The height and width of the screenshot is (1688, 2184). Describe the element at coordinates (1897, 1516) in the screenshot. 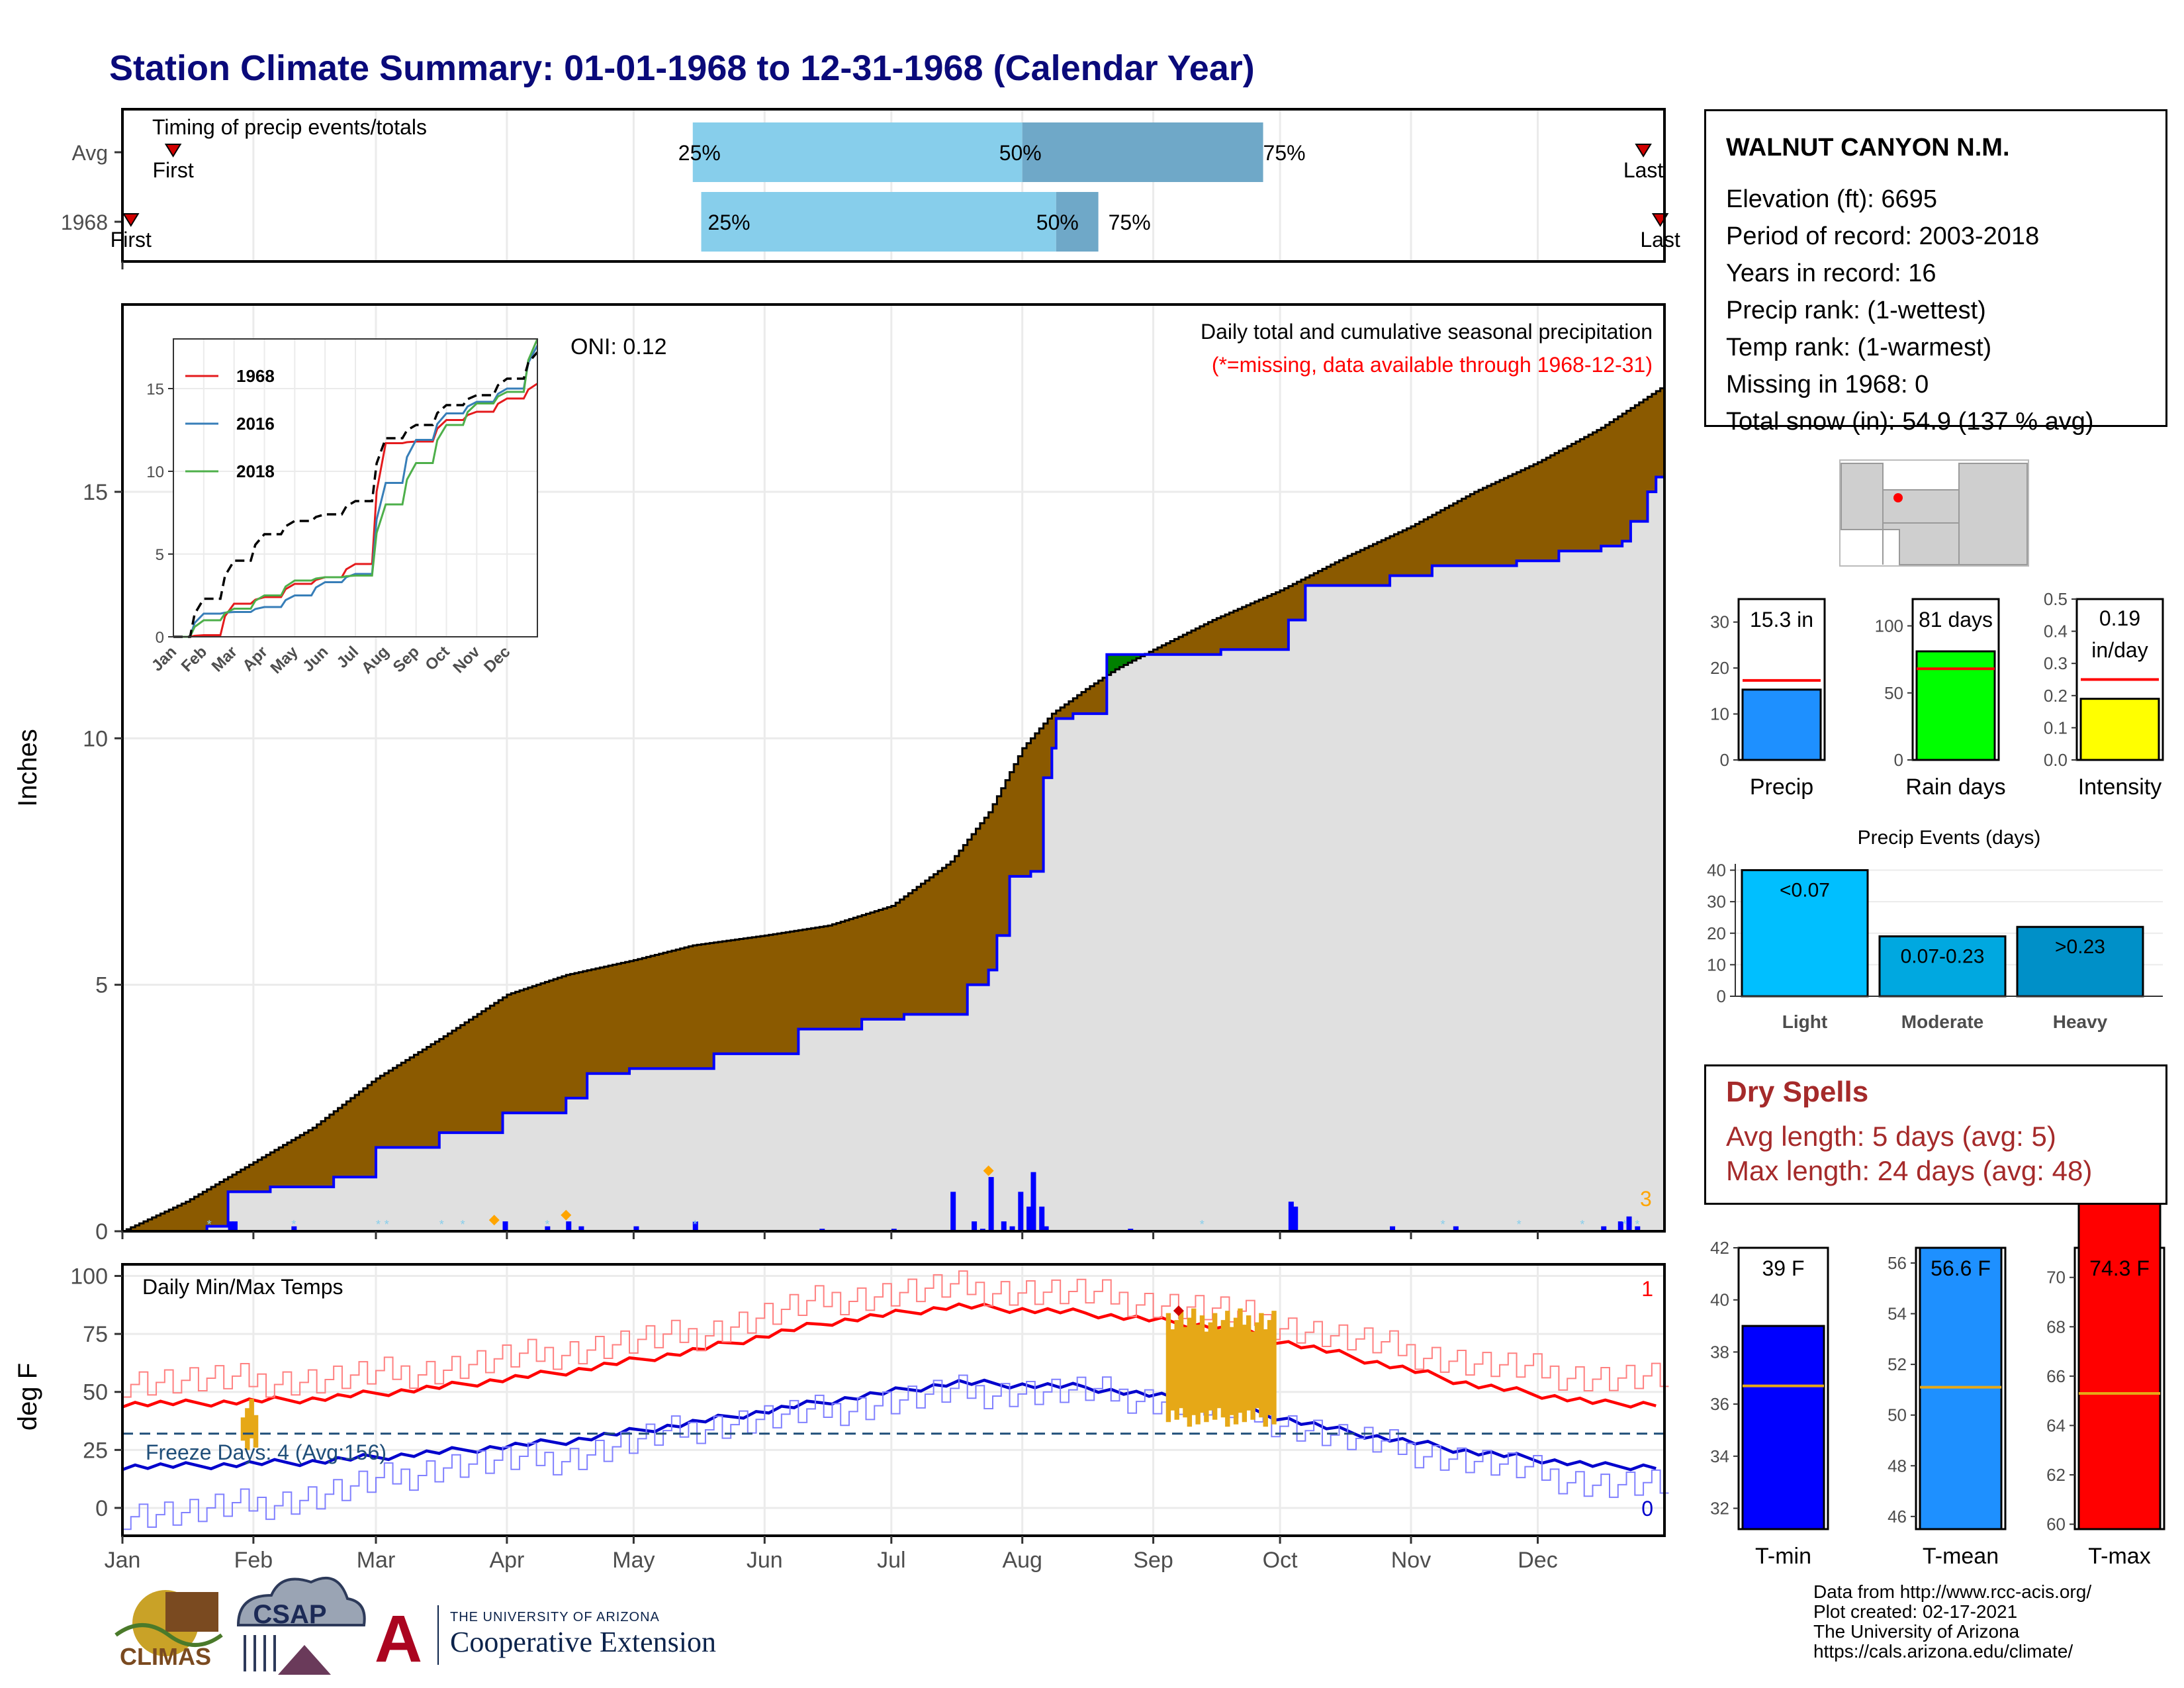

I see `summary-y-tick-label: 46` at that location.